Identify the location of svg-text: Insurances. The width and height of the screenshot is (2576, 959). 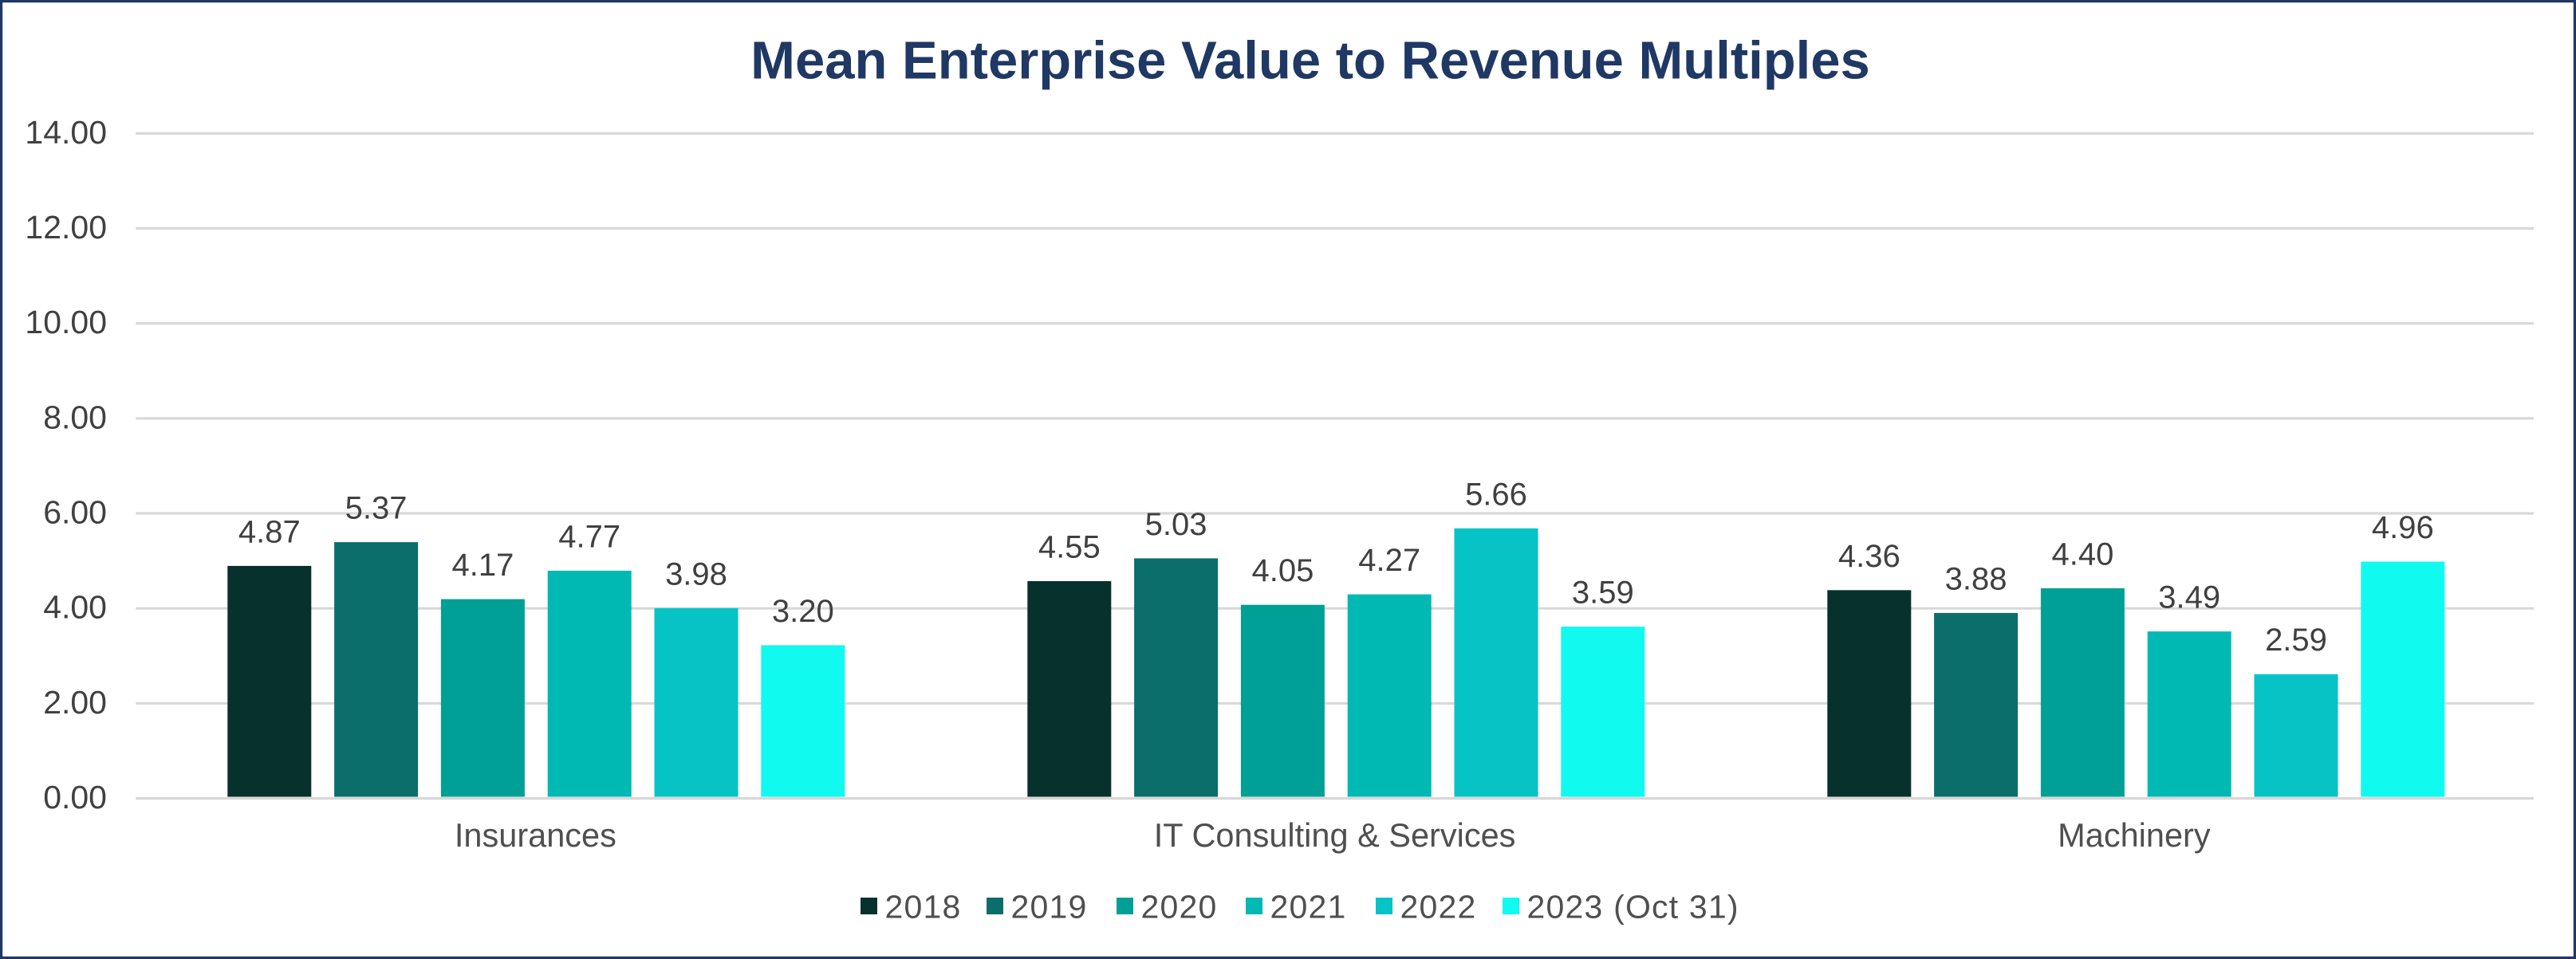
(535, 835).